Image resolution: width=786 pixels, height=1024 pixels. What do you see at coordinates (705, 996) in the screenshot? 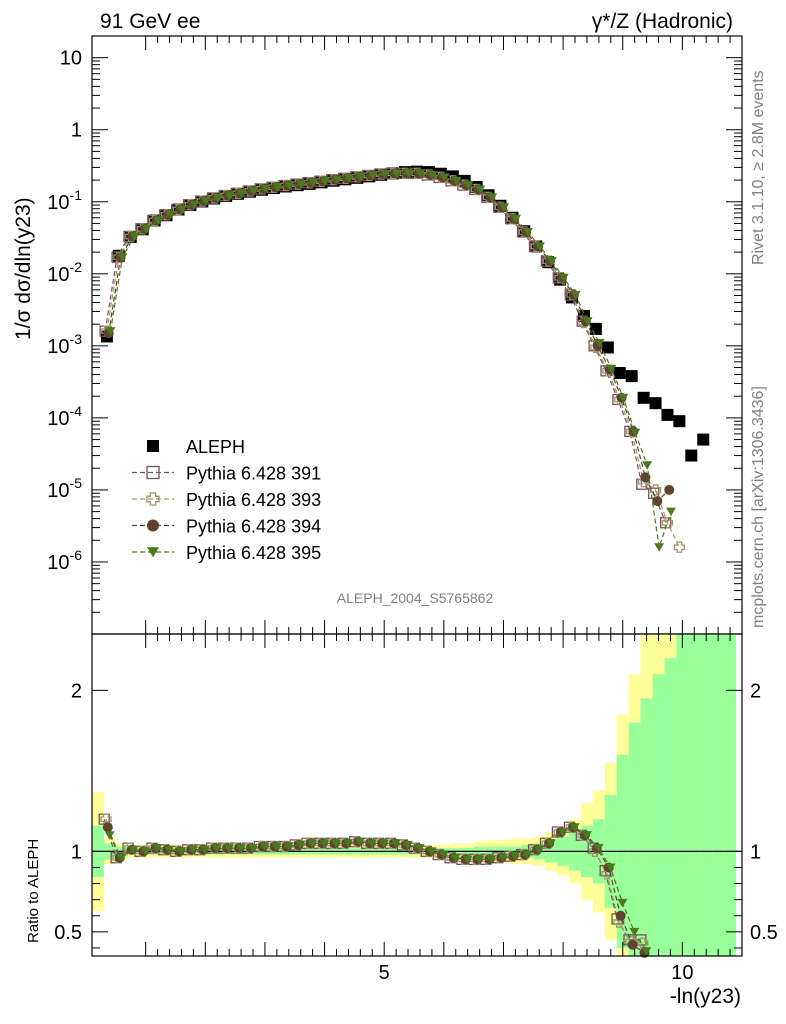
I see `xlabel: -ln(y23)` at bounding box center [705, 996].